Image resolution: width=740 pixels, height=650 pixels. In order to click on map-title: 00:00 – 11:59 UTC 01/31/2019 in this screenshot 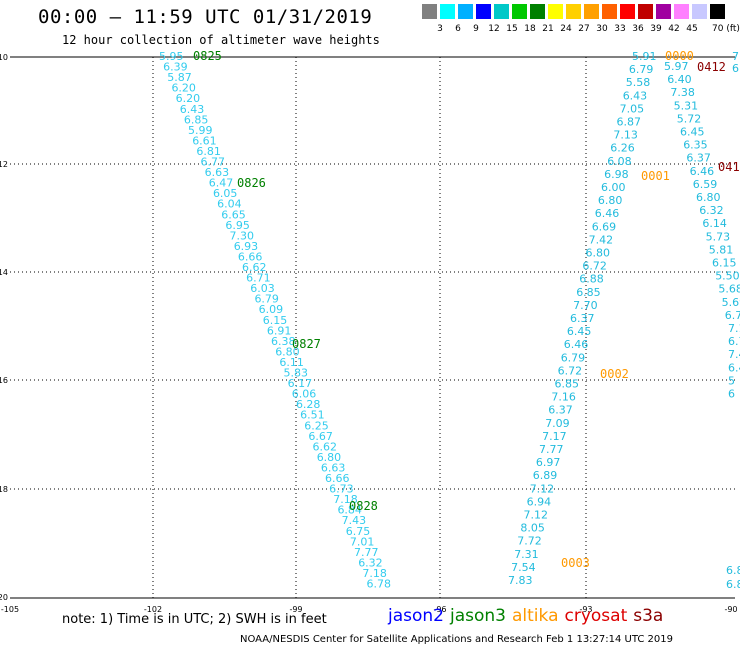, I will do `click(205, 17)`.